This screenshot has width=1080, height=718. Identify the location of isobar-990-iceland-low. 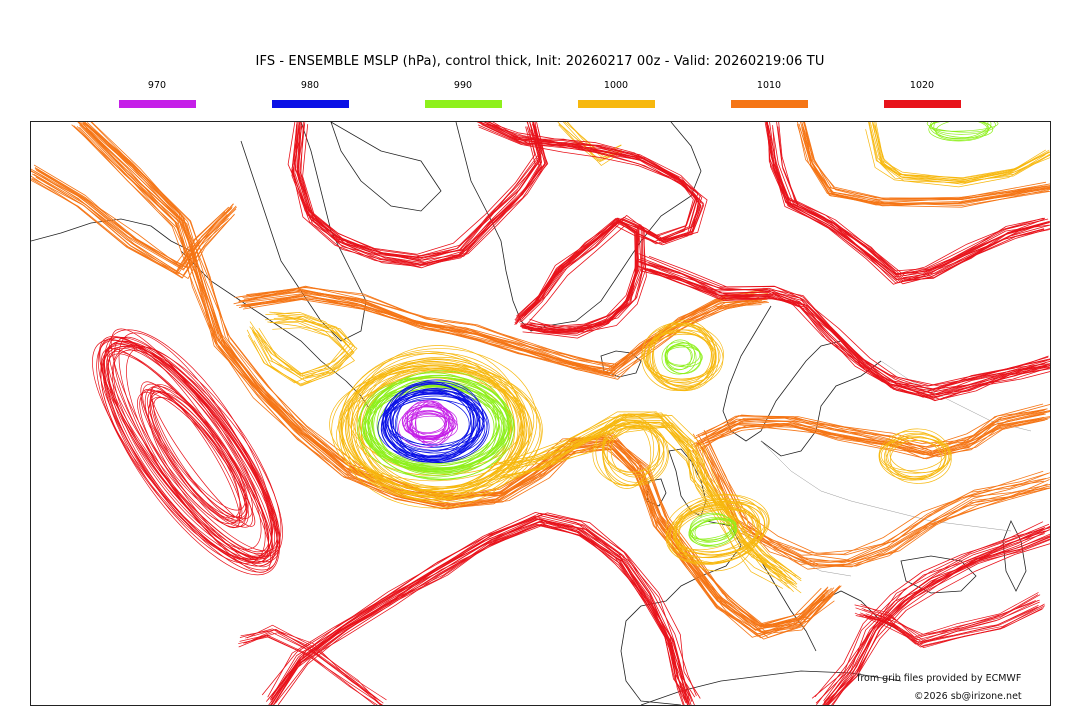
(438, 423).